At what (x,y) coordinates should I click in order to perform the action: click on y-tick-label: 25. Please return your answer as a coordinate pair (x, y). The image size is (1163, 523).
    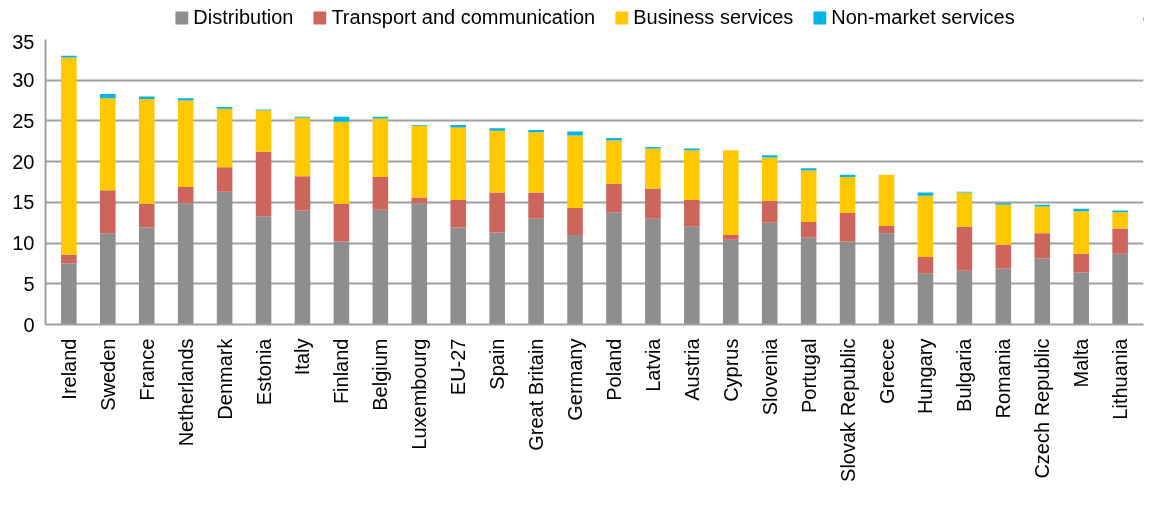
    Looking at the image, I should click on (23, 120).